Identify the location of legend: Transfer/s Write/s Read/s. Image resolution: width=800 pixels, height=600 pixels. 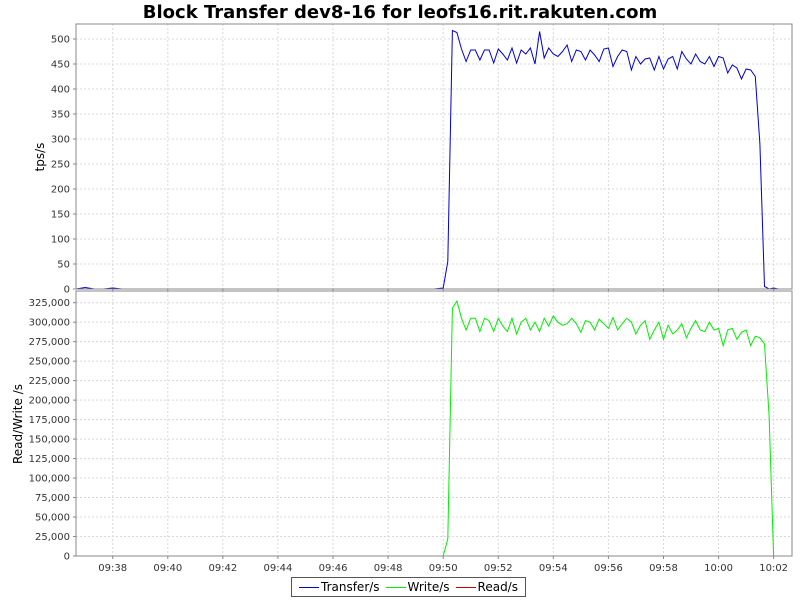
(408, 587).